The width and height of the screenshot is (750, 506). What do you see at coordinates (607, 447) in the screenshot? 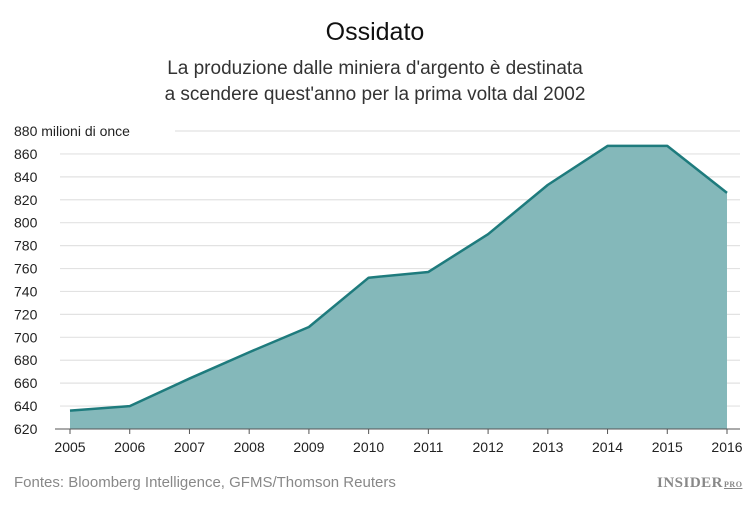
I see `x-tick-label: 2014` at bounding box center [607, 447].